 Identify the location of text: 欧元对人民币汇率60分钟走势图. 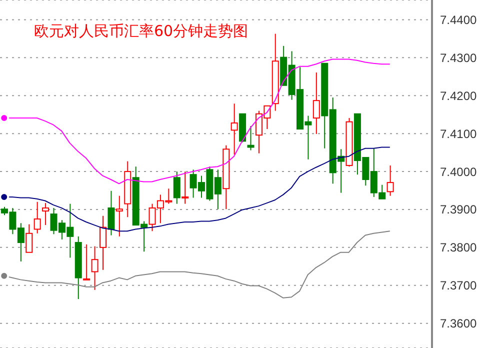
(141, 31).